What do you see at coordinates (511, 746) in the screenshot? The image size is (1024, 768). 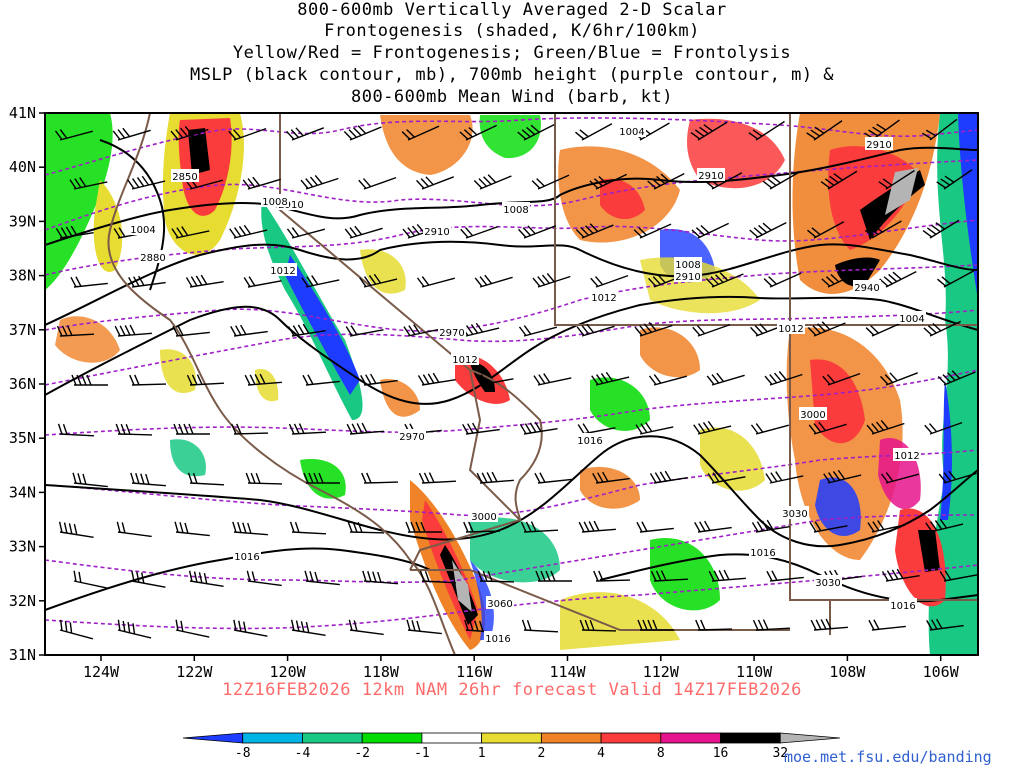 I see `colorbar: -8 -4 -2 -1 1 2 4 8 16 32` at bounding box center [511, 746].